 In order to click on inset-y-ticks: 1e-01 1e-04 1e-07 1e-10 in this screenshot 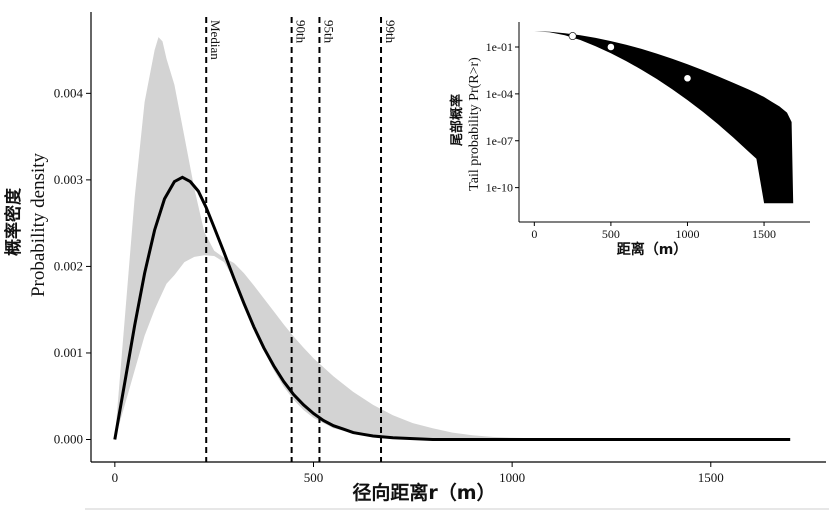, I will do `click(502, 117)`.